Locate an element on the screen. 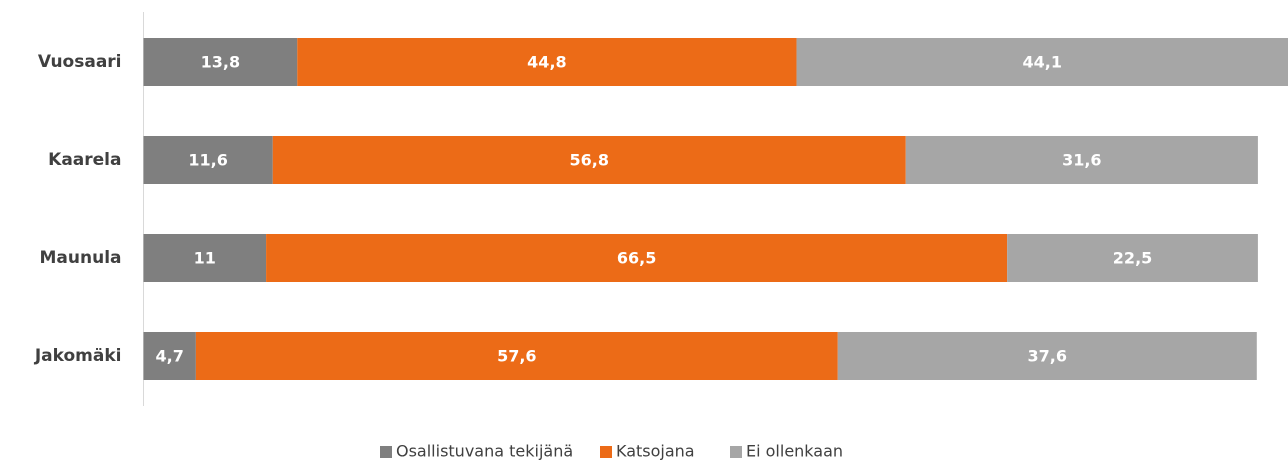 Image resolution: width=1288 pixels, height=463 pixels. category-label: Maunula is located at coordinates (81, 258).